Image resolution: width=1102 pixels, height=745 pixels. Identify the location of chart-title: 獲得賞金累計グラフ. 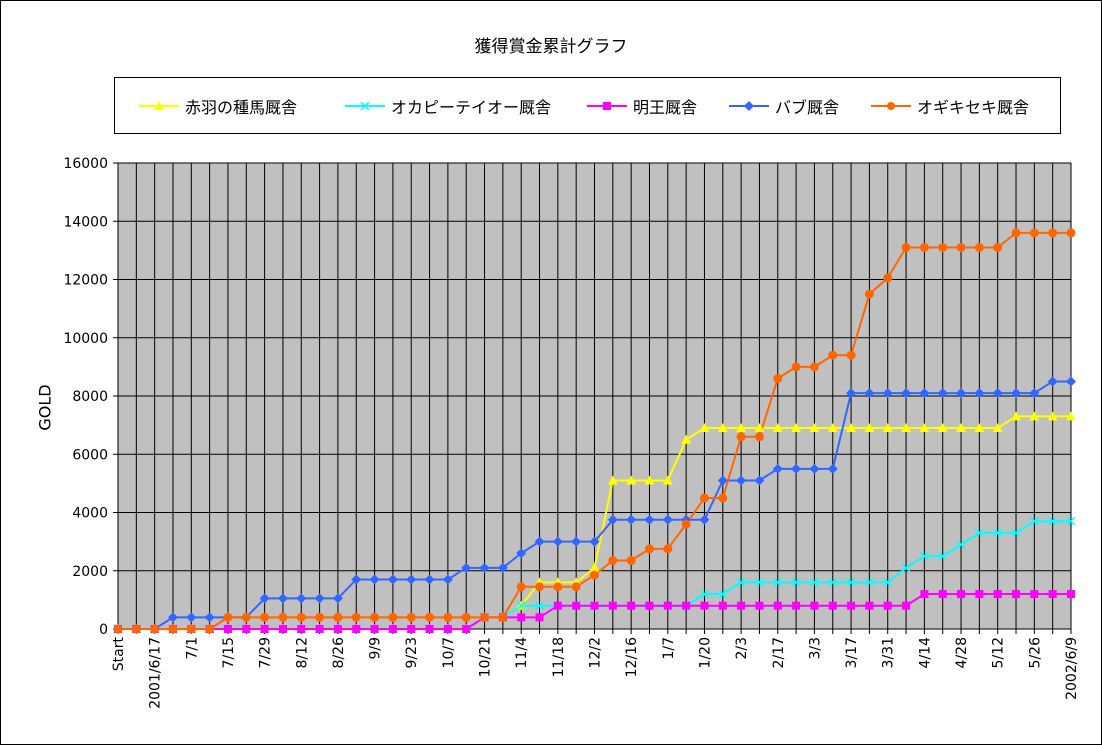
(551, 47).